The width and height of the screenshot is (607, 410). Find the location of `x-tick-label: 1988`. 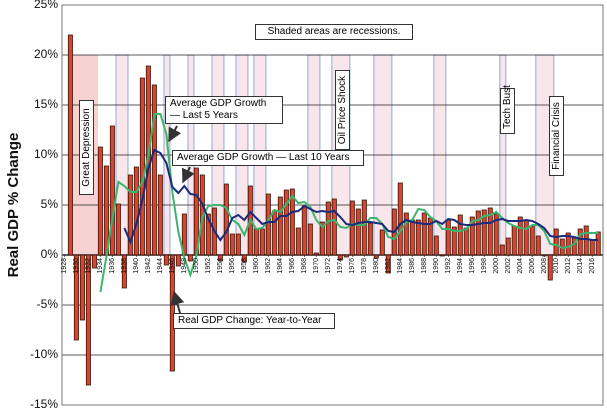

x-tick-label: 1988 is located at coordinates (424, 266).